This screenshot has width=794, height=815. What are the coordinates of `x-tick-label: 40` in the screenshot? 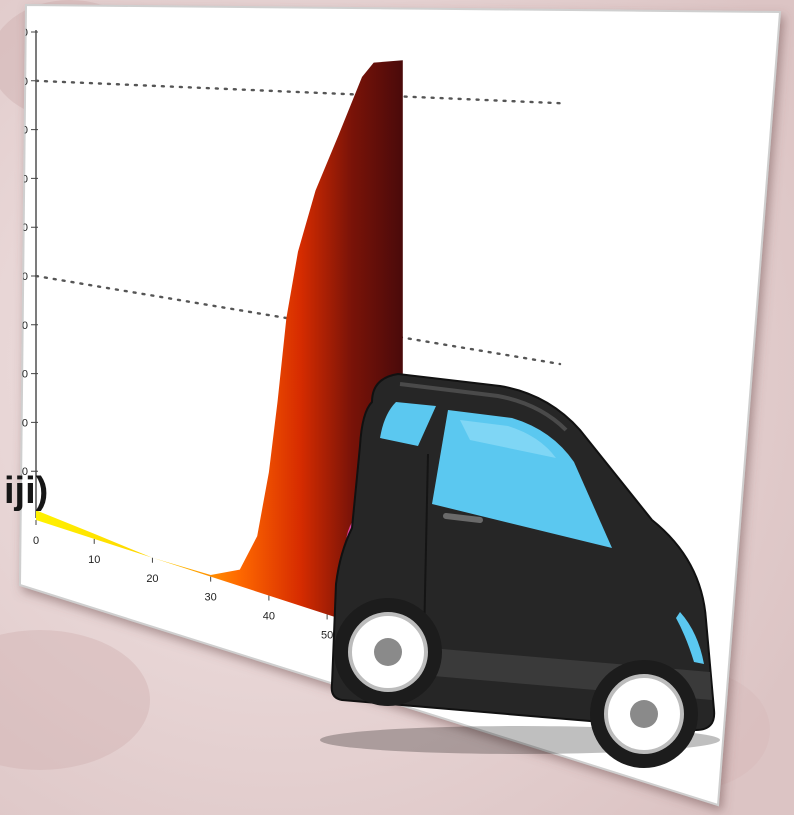 It's located at (269, 617).